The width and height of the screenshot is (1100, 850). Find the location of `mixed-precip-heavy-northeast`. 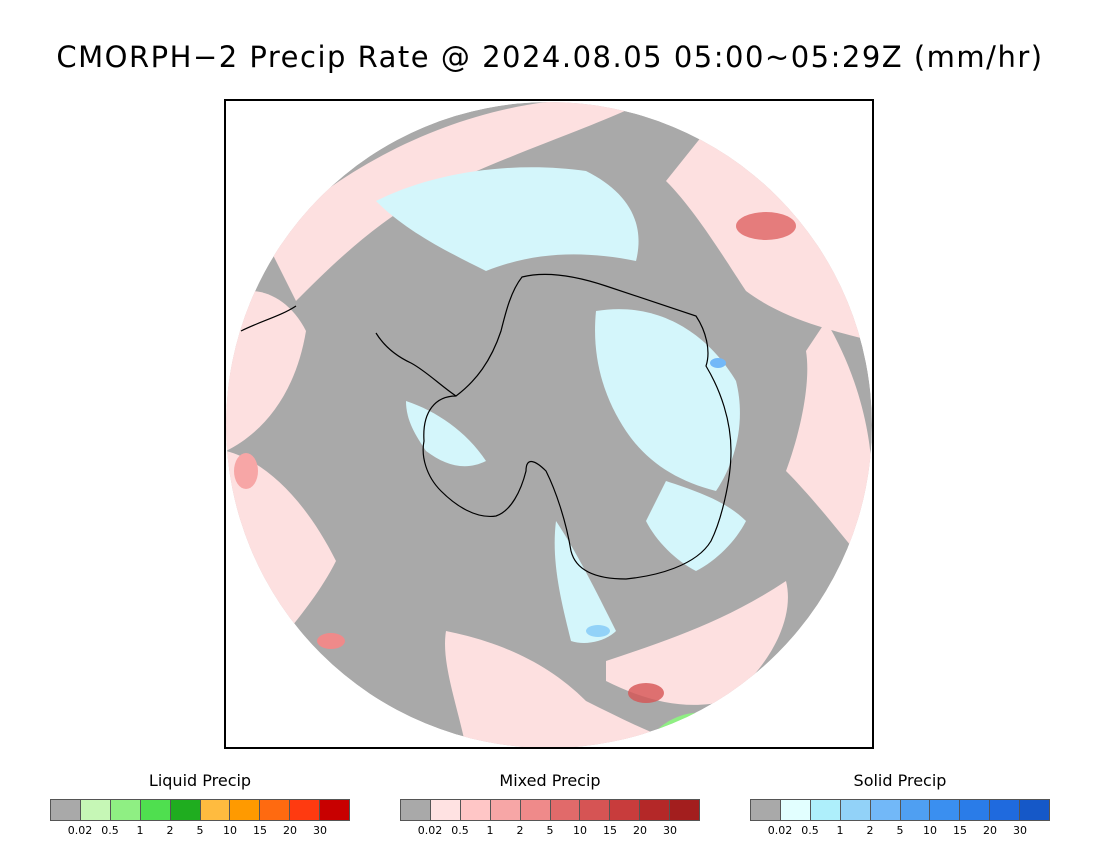

mixed-precip-heavy-northeast is located at coordinates (766, 226).